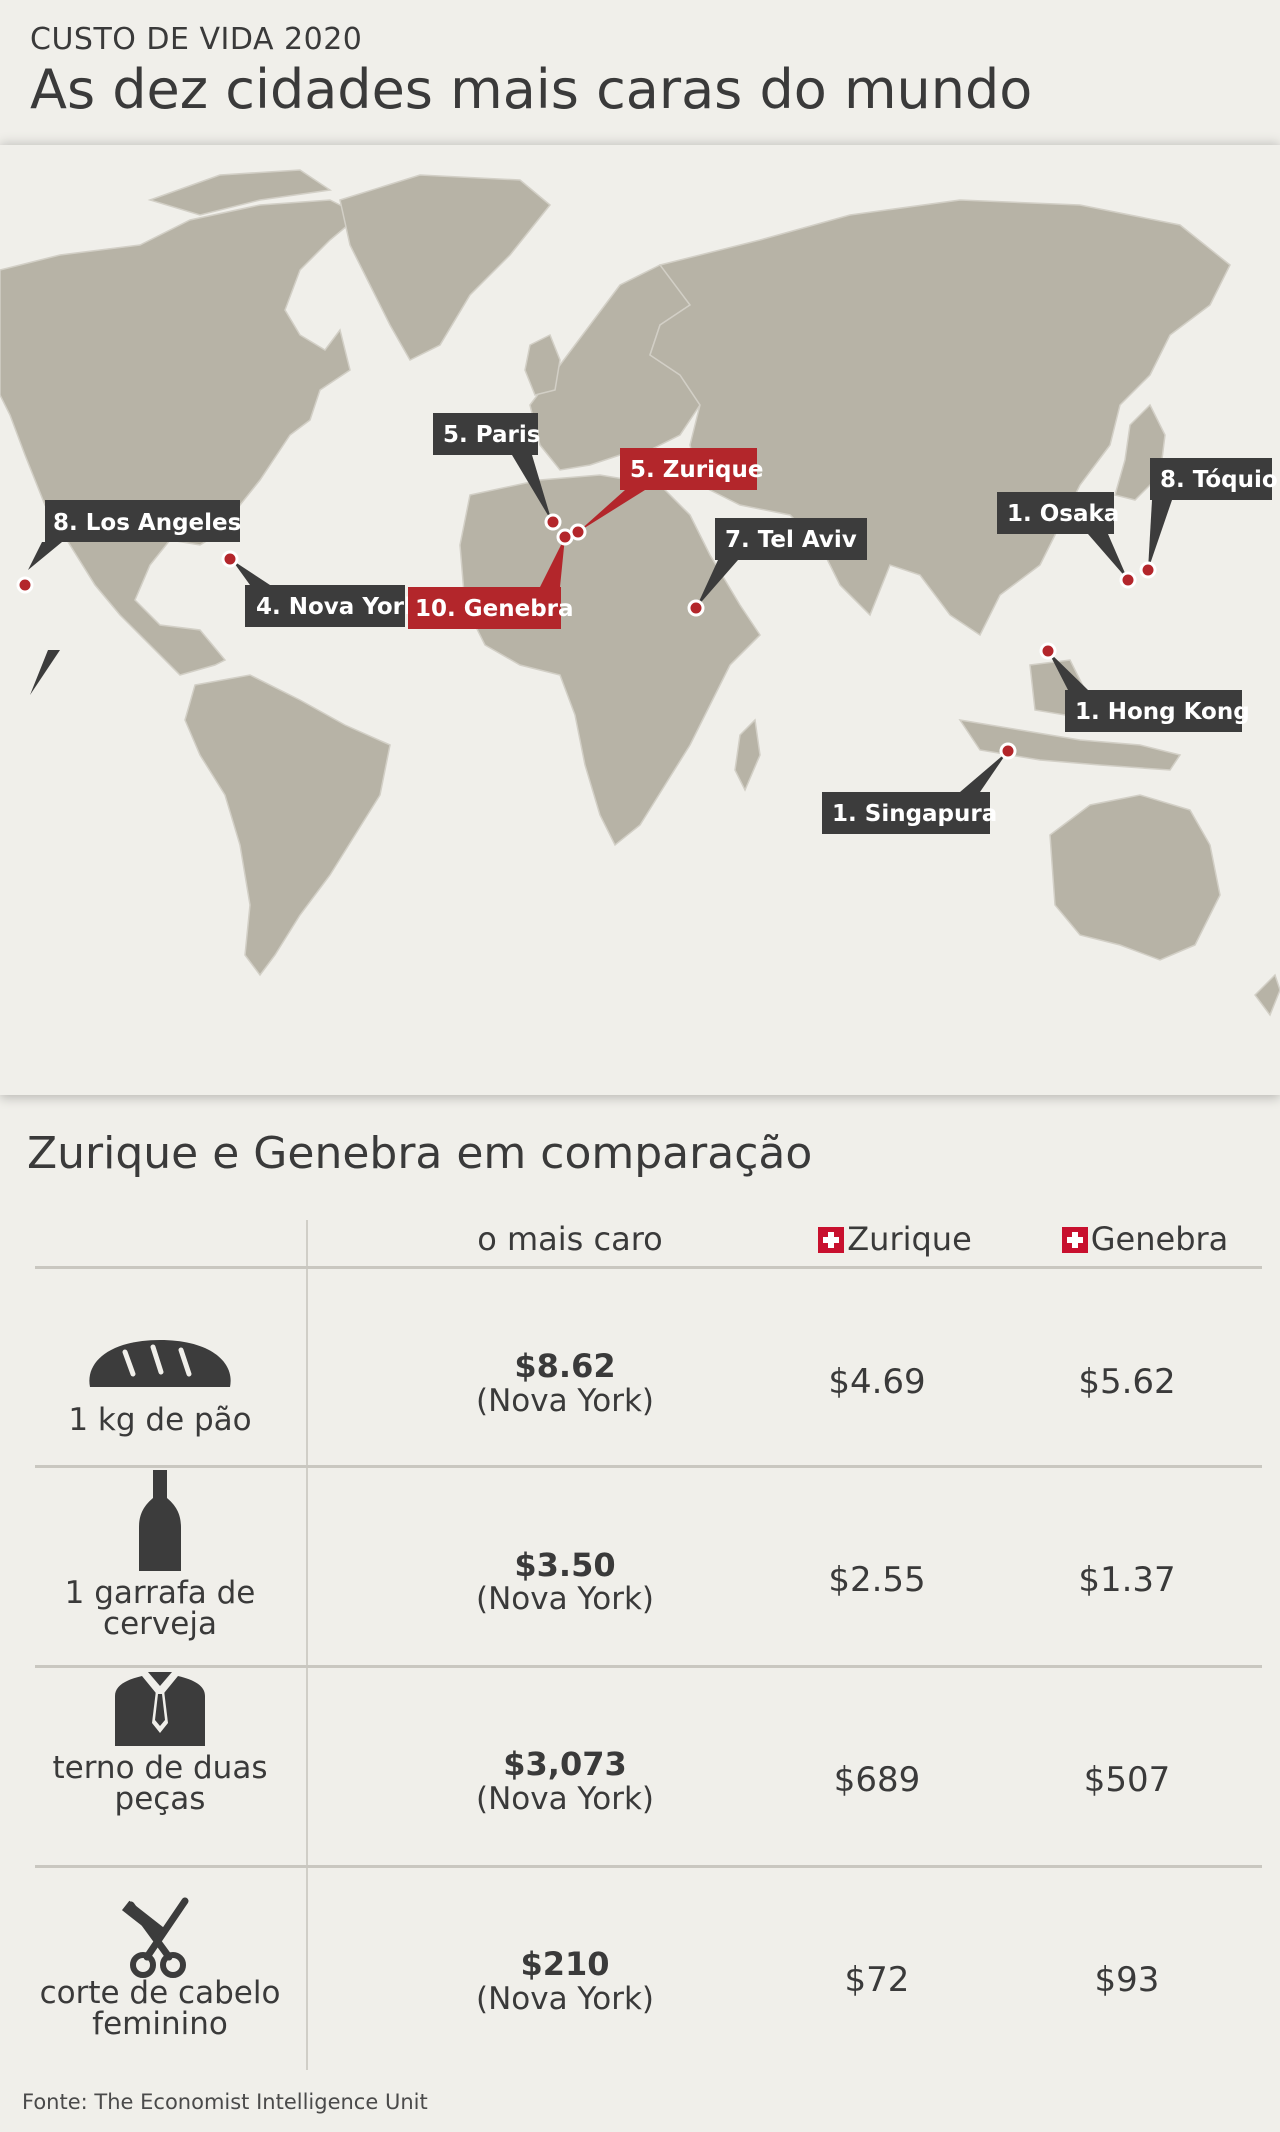 The image size is (1280, 2132). What do you see at coordinates (1127, 1382) in the screenshot?
I see `geneva-value: $5.62` at bounding box center [1127, 1382].